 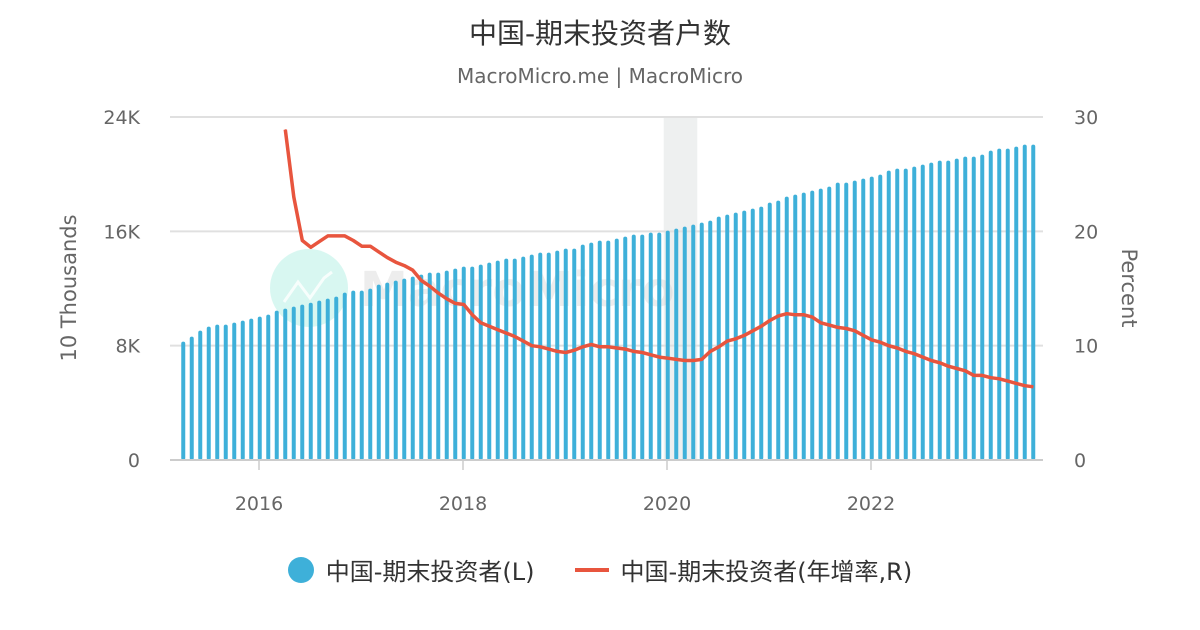 I want to click on legend: 中国-期末投资者(L) 中国-期末投资者(年增率,R), so click(x=600, y=569).